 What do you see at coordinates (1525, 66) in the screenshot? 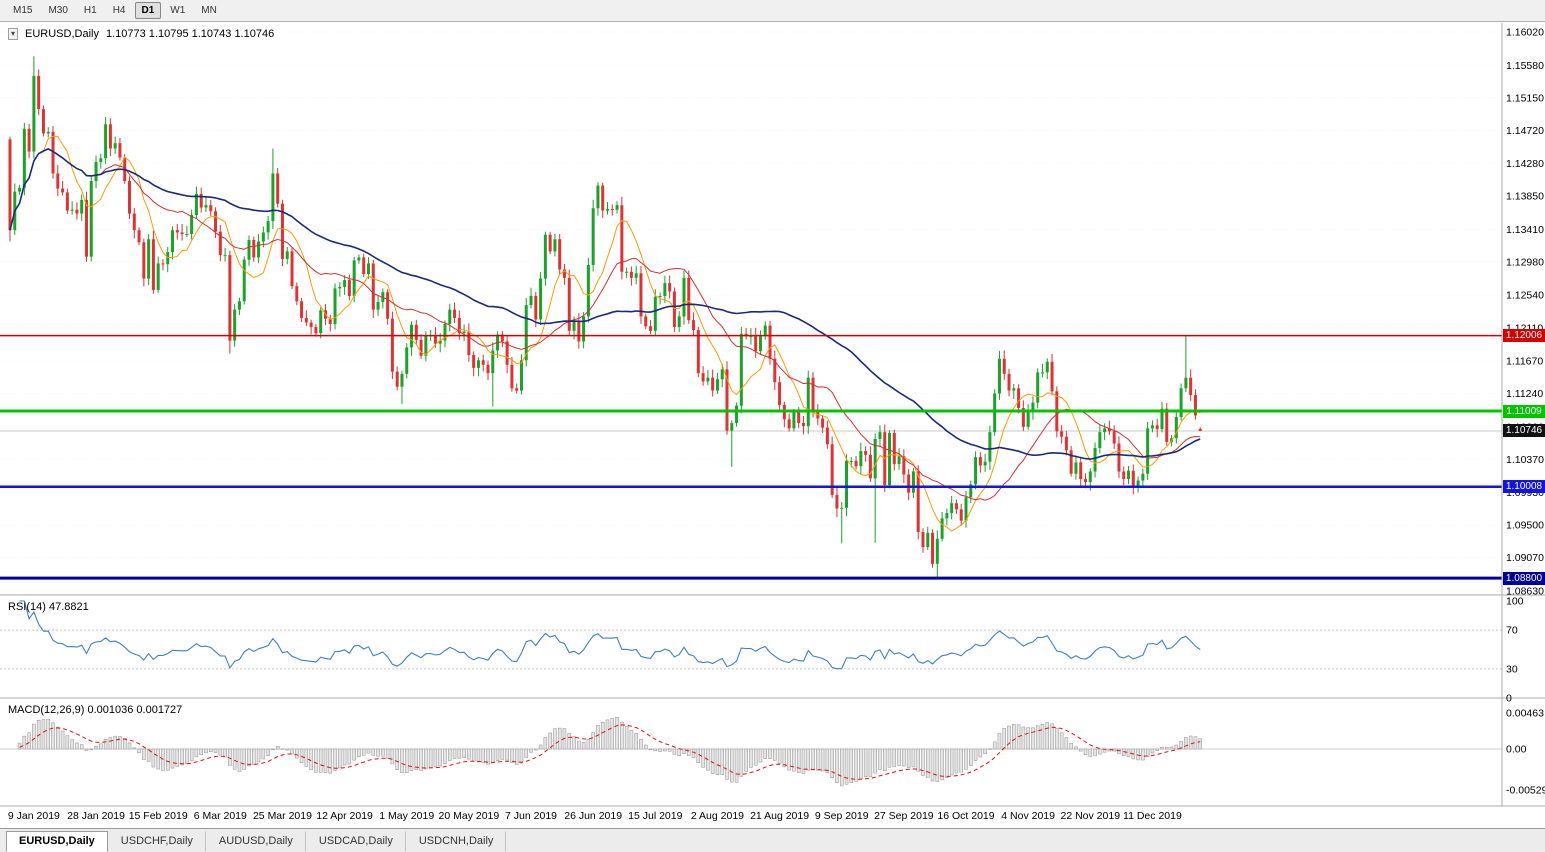
I see `price-axis-tick: 1.15580` at bounding box center [1525, 66].